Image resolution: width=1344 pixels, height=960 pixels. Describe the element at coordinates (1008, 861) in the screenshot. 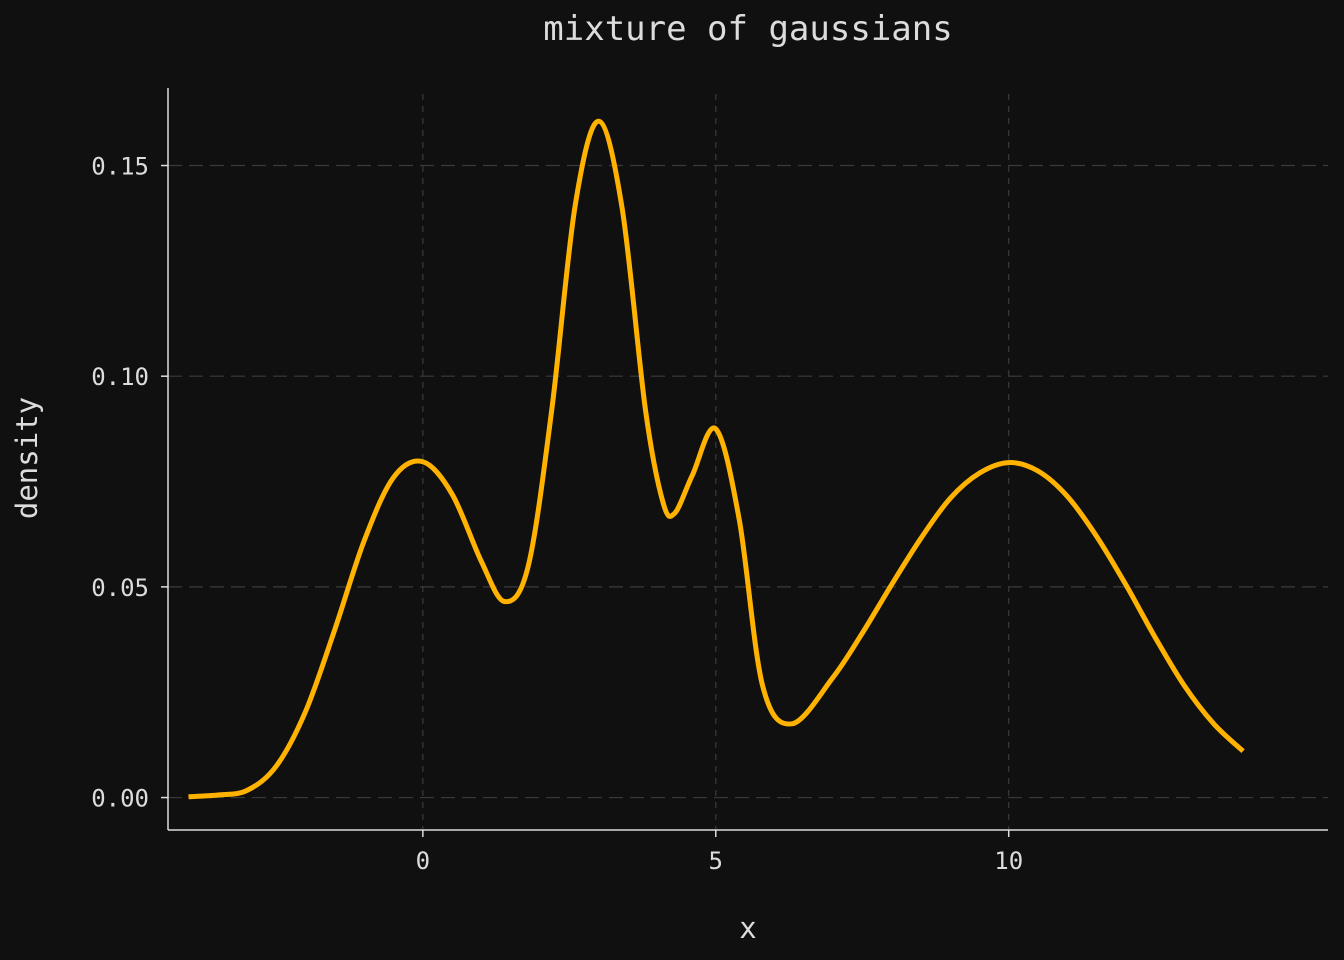

I see `x-tick-label: 10` at that location.